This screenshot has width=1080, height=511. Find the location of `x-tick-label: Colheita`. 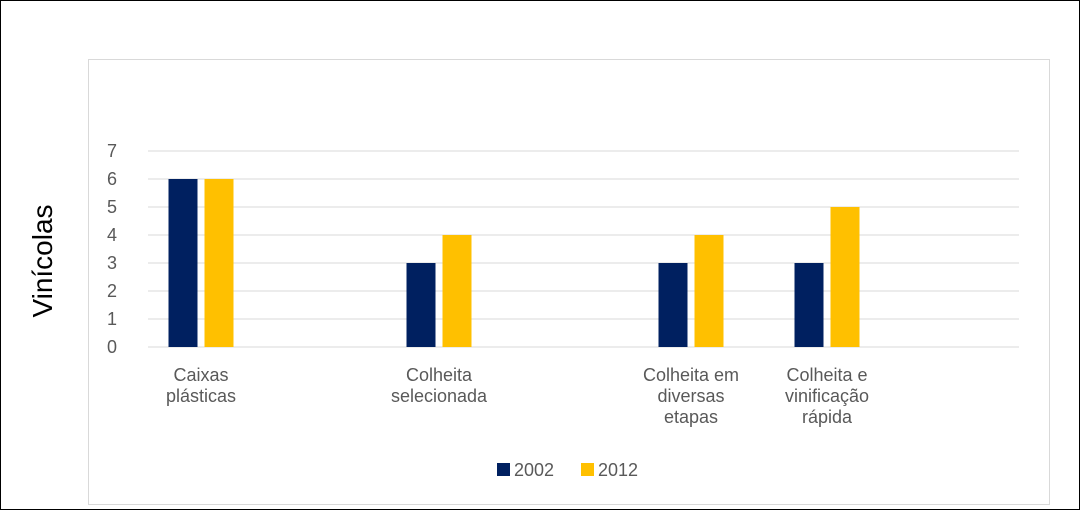

x-tick-label: Colheita is located at coordinates (439, 375).